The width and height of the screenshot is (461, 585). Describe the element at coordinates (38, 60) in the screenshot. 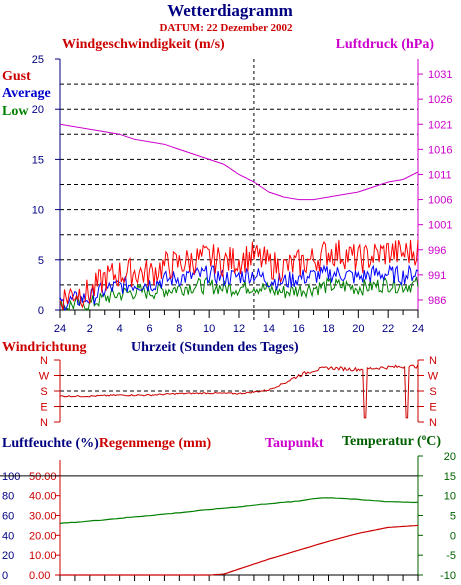

I see `wind-tick-label: 25` at that location.